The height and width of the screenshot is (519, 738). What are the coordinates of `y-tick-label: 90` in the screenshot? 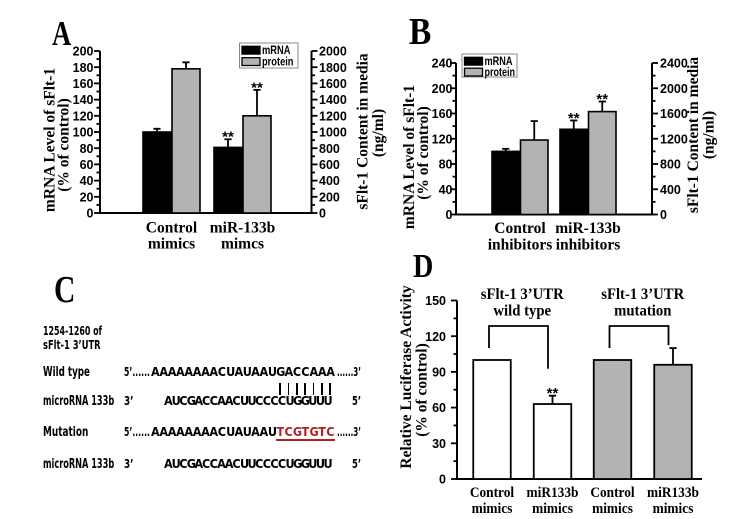 It's located at (439, 373).